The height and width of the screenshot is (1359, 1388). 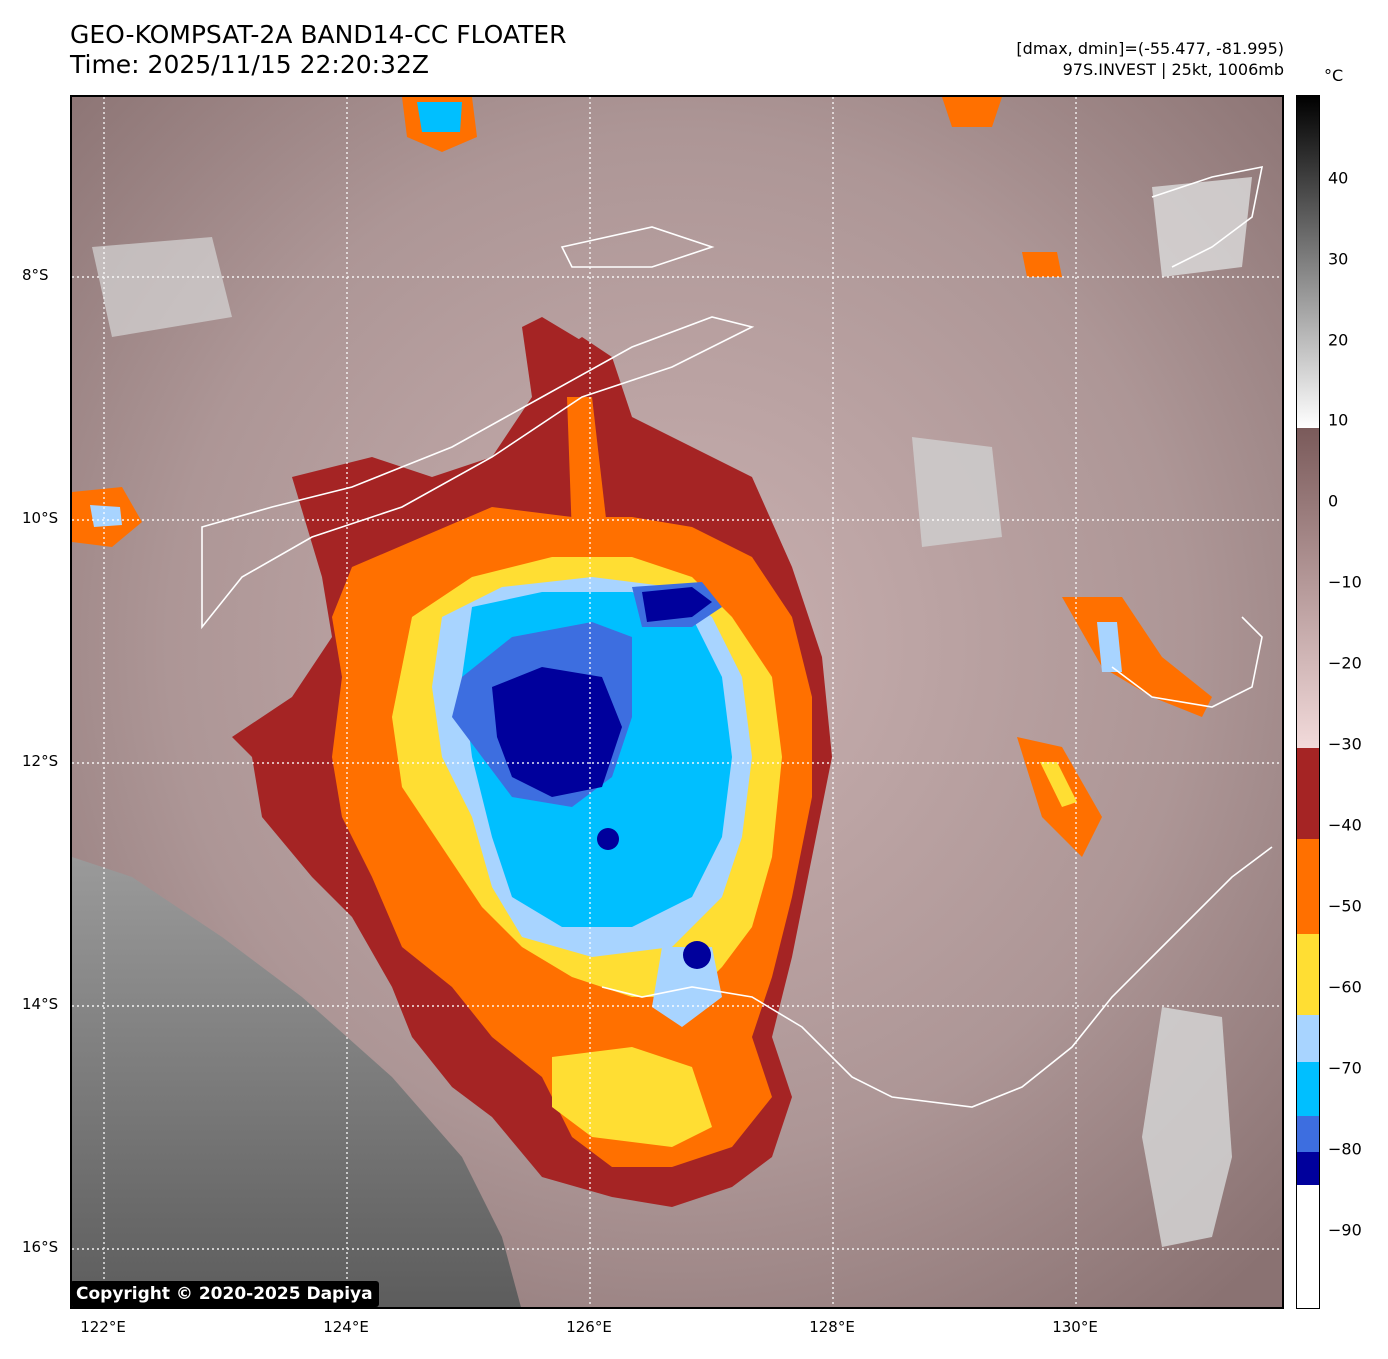 What do you see at coordinates (1308, 886) in the screenshot?
I see `colorbar-segment-orange` at bounding box center [1308, 886].